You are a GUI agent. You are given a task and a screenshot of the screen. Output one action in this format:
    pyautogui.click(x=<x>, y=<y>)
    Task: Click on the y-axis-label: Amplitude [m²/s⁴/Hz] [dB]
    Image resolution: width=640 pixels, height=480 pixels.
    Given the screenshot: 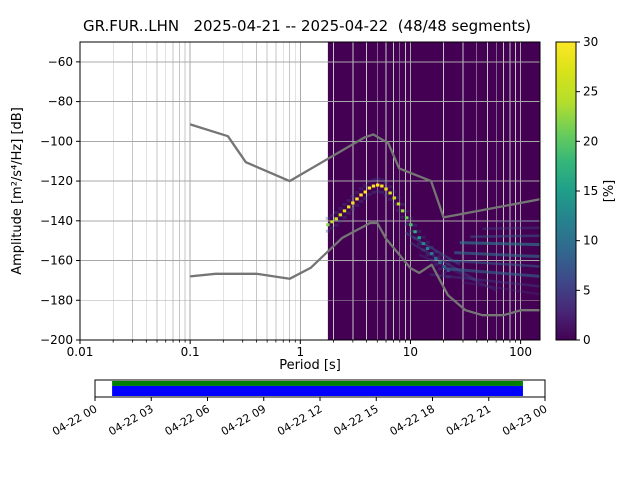 What is the action you would take?
    pyautogui.click(x=17, y=191)
    